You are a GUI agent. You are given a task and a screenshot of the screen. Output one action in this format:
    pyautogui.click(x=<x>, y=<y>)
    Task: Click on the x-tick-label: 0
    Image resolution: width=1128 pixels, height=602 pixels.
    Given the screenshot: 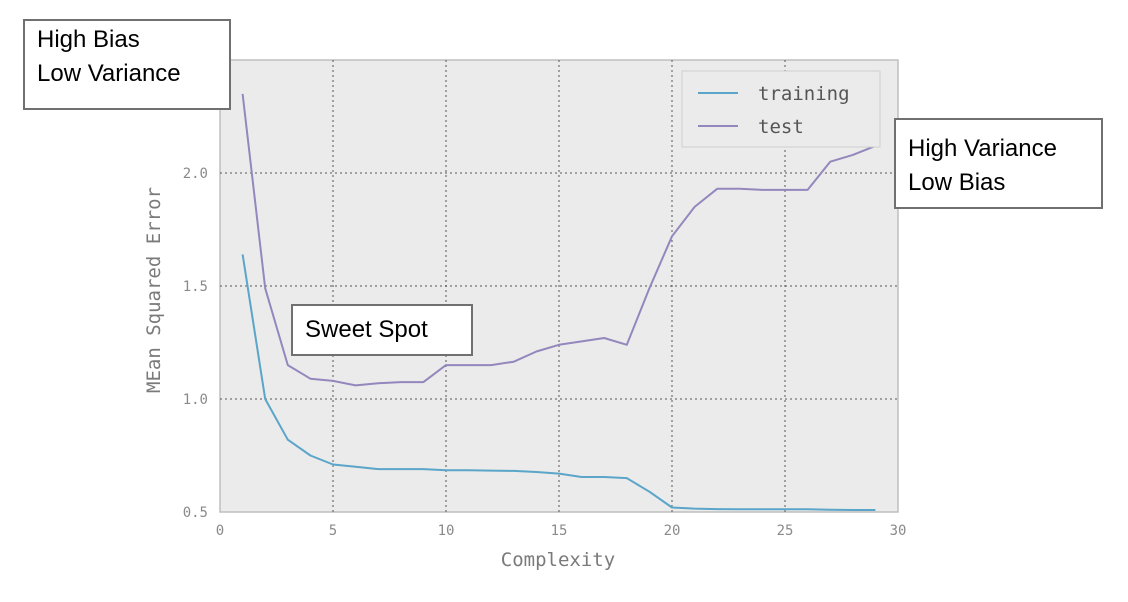 What is the action you would take?
    pyautogui.click(x=220, y=531)
    